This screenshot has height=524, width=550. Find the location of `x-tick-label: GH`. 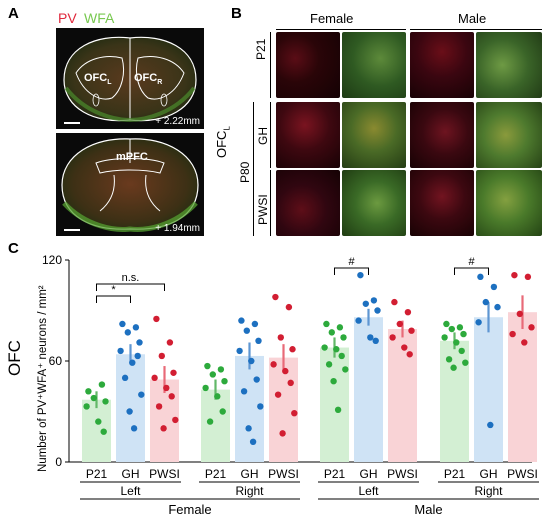

x-tick-label: GH is located at coordinates (131, 474).